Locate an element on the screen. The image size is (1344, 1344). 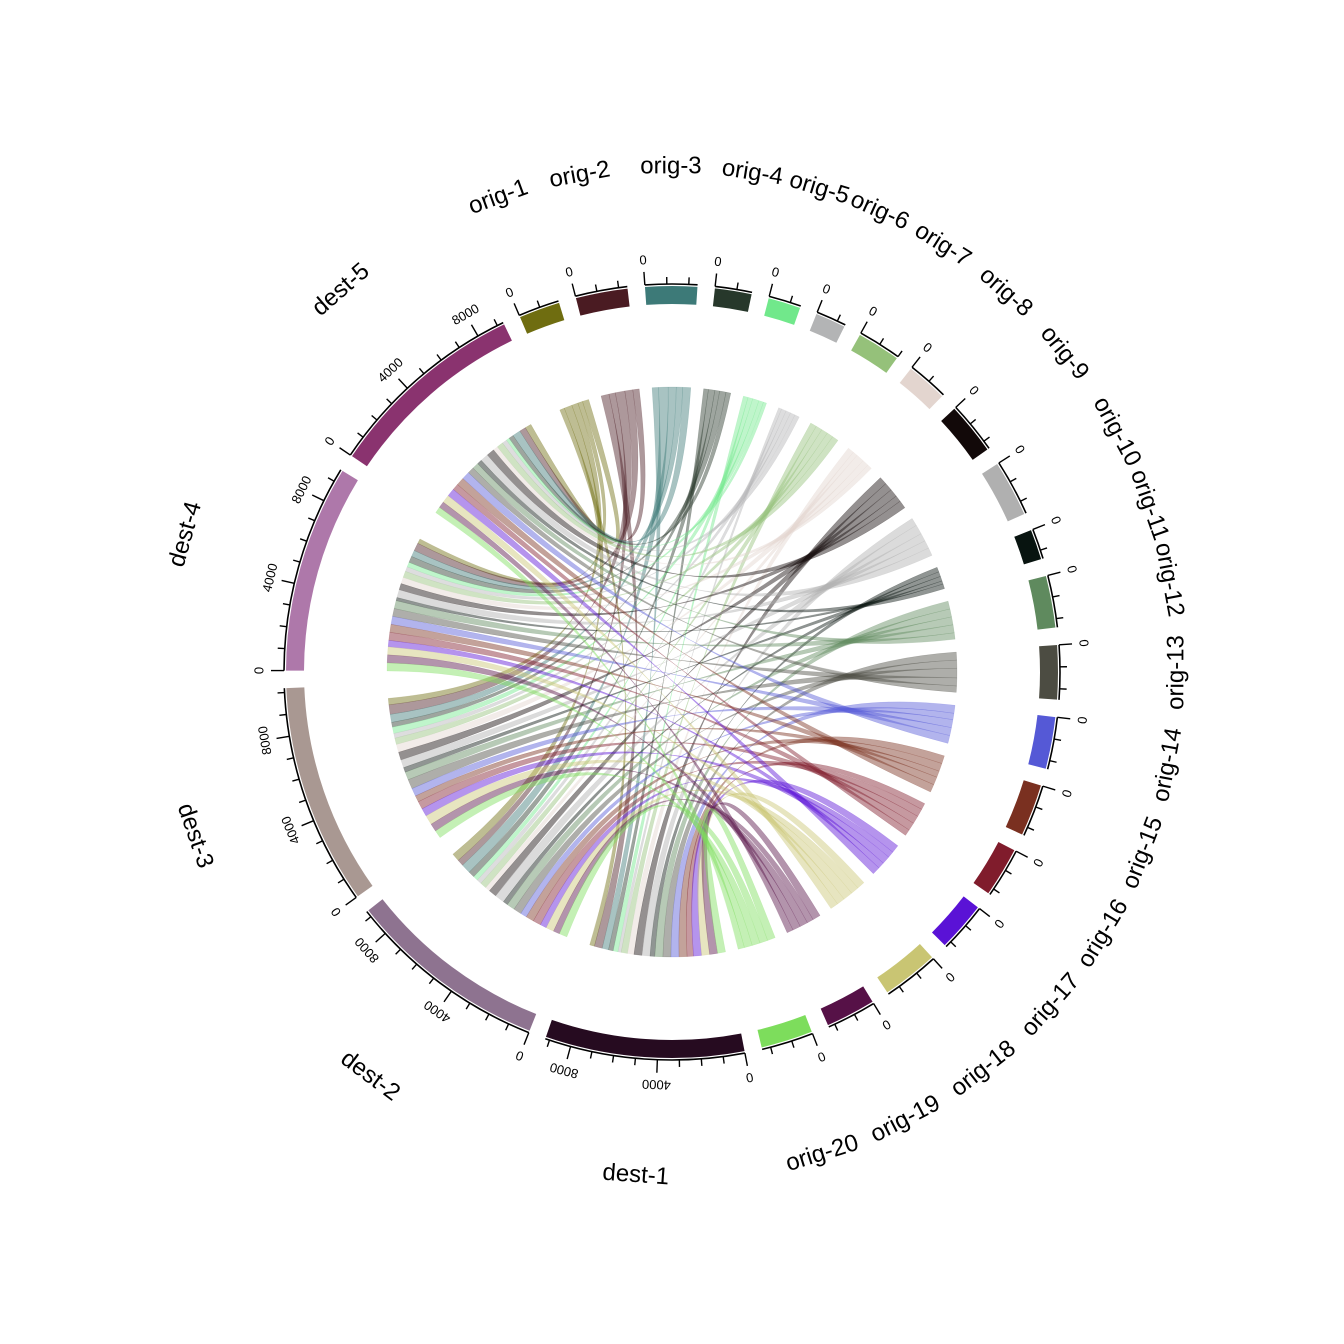
sector-label-orig-5: orig-5 is located at coordinates (819, 188).